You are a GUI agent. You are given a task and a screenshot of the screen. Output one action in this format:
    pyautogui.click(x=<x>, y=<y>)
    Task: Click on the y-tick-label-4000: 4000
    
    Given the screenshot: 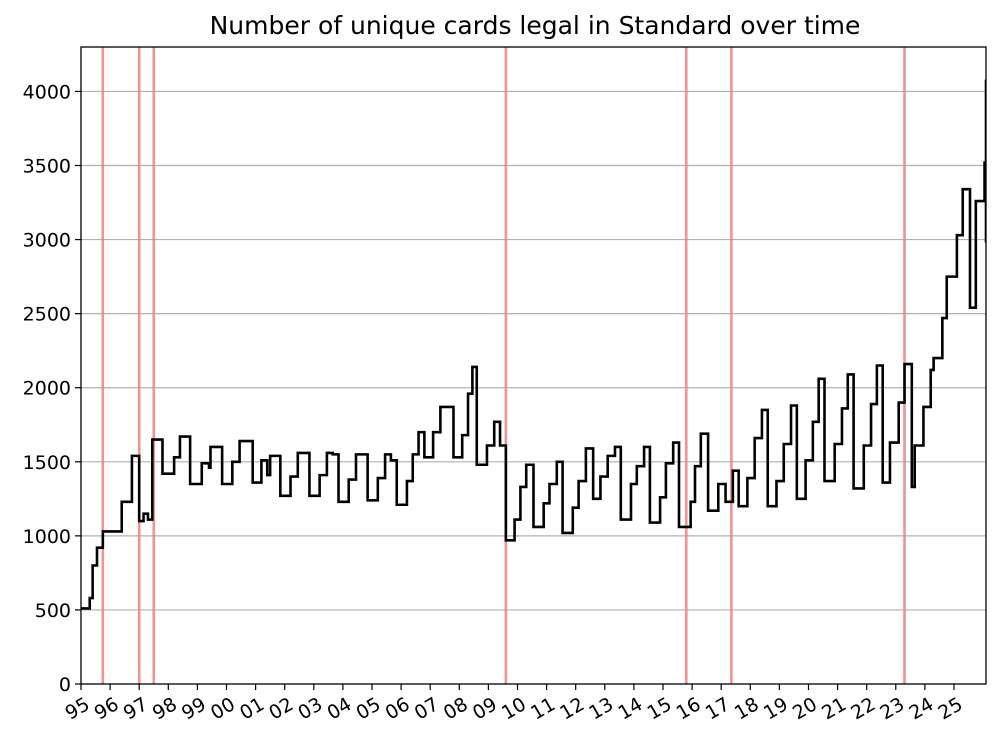 What is the action you would take?
    pyautogui.click(x=47, y=92)
    